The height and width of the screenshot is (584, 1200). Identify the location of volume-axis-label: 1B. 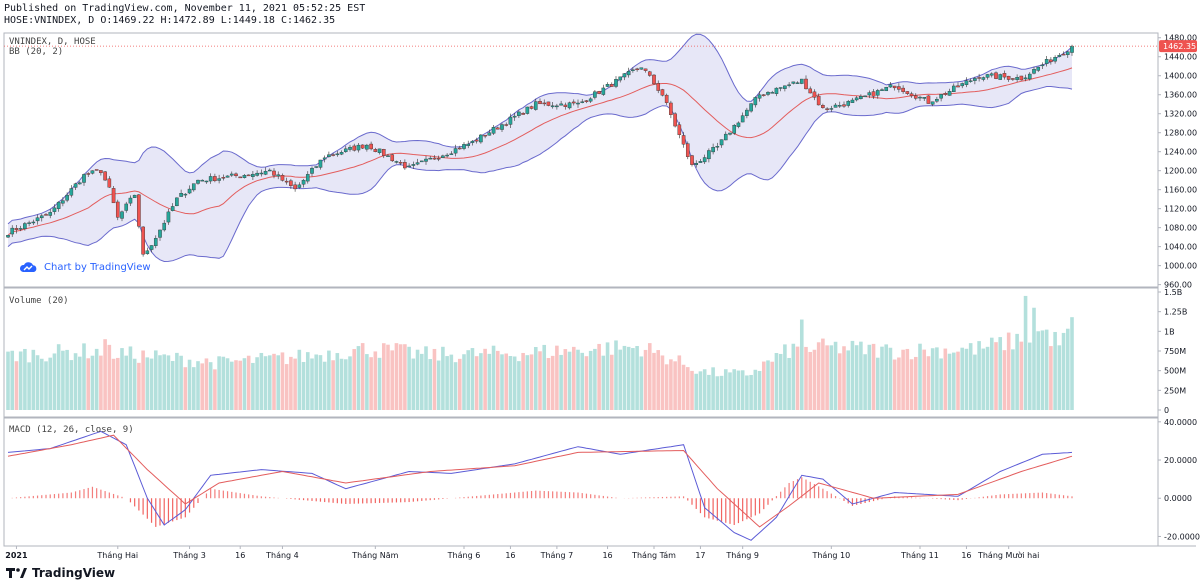
(1169, 331).